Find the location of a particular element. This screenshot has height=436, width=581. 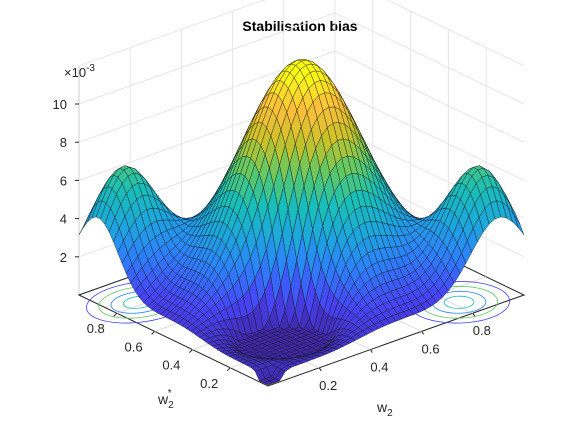

z-tick-label-3: 8 is located at coordinates (63, 142).